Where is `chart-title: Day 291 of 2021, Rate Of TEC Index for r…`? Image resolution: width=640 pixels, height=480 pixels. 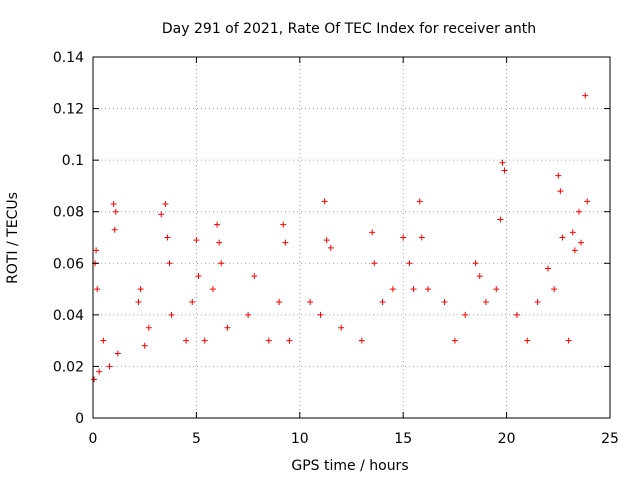 chart-title: Day 291 of 2021, Rate Of TEC Index for r… is located at coordinates (349, 29).